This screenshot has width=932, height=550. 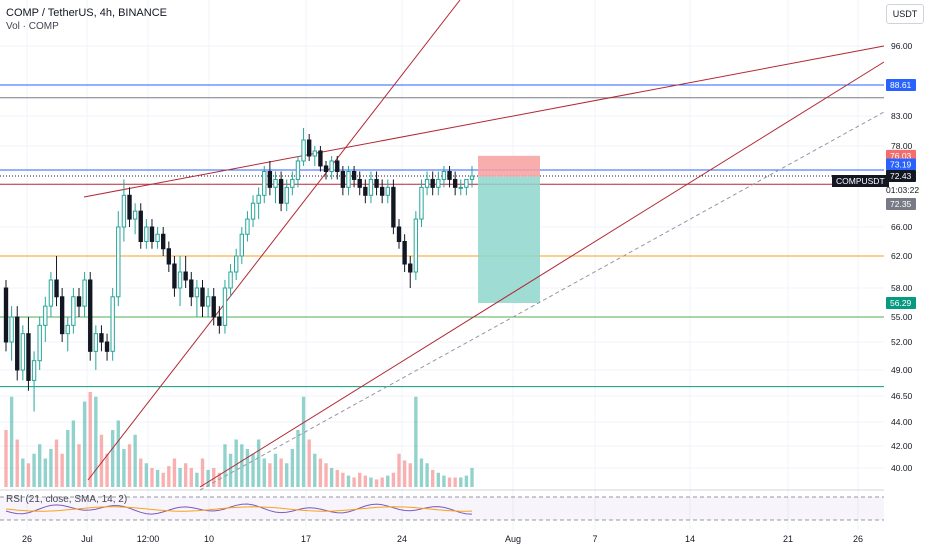 What do you see at coordinates (905, 14) in the screenshot?
I see `currency-button: USDT` at bounding box center [905, 14].